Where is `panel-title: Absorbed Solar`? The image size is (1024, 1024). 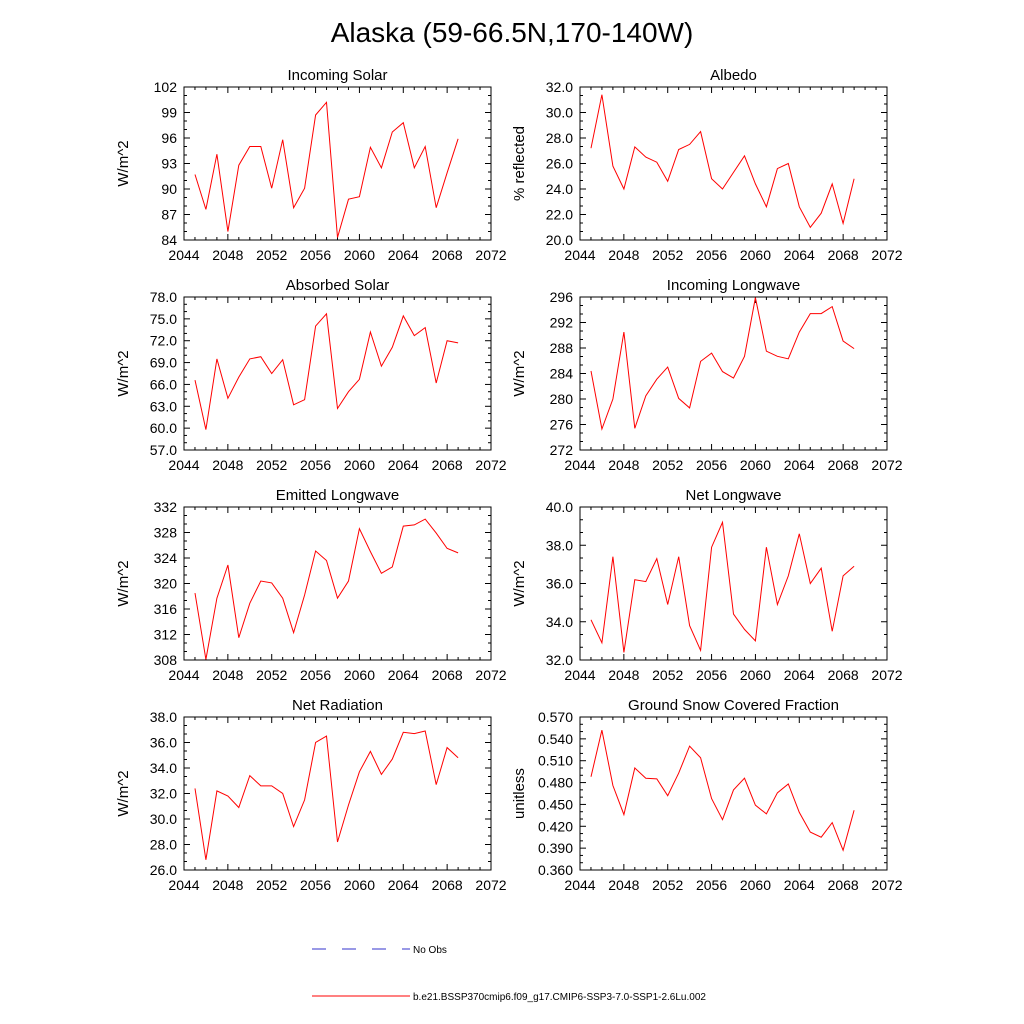
panel-title: Absorbed Solar is located at coordinates (337, 285).